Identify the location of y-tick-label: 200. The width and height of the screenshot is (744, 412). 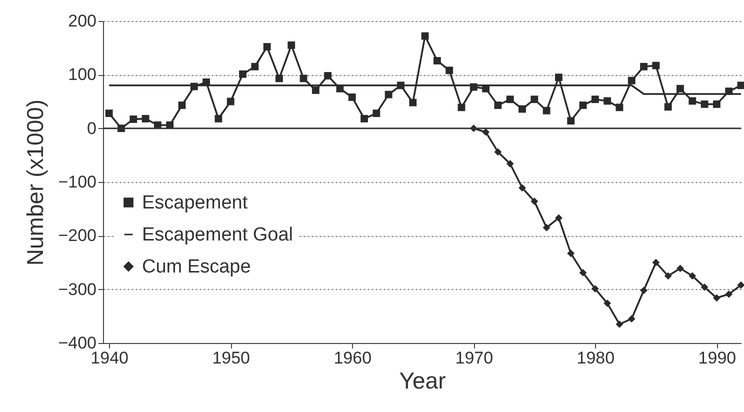
(82, 21).